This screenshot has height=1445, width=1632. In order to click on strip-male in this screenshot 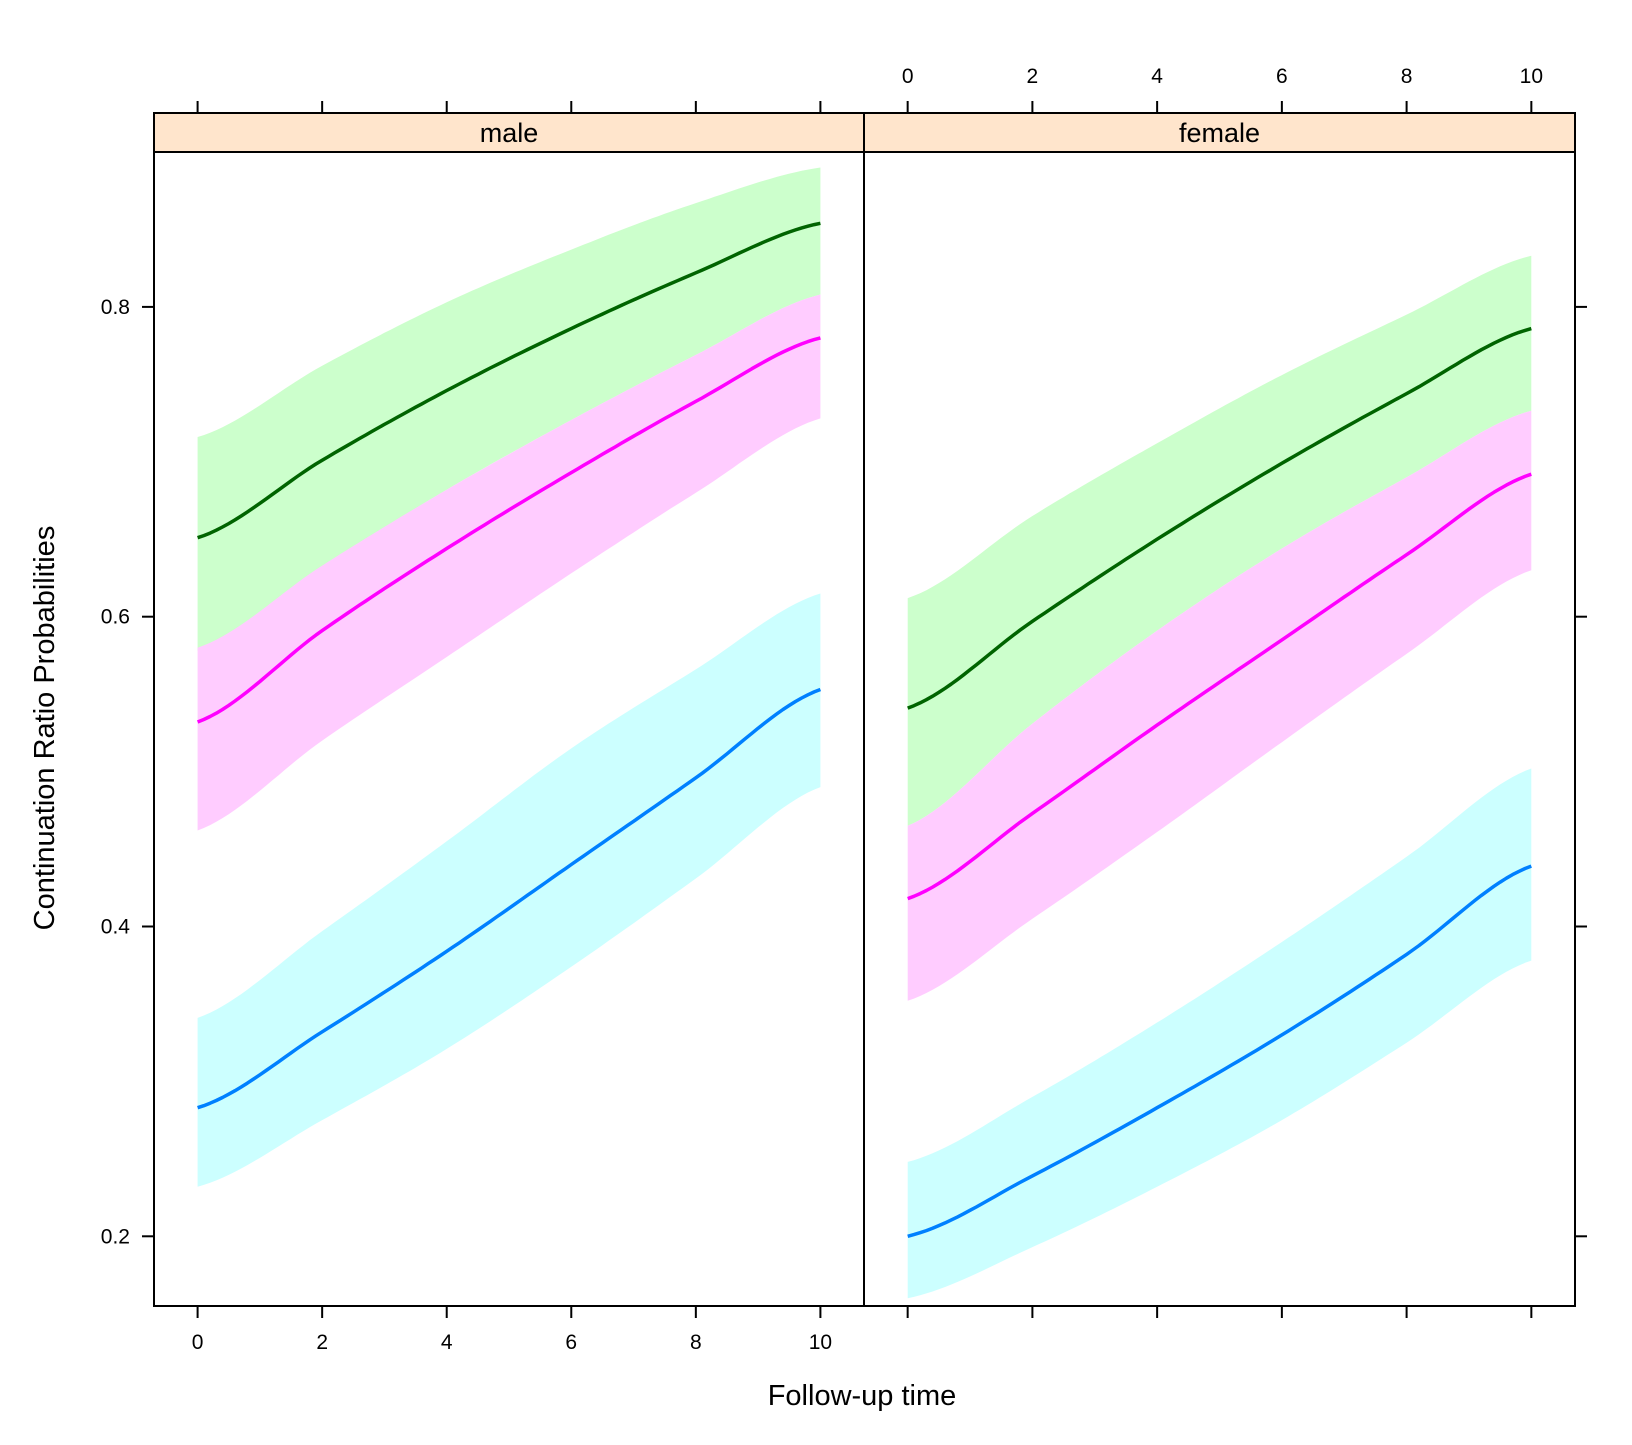, I will do `click(509, 132)`.